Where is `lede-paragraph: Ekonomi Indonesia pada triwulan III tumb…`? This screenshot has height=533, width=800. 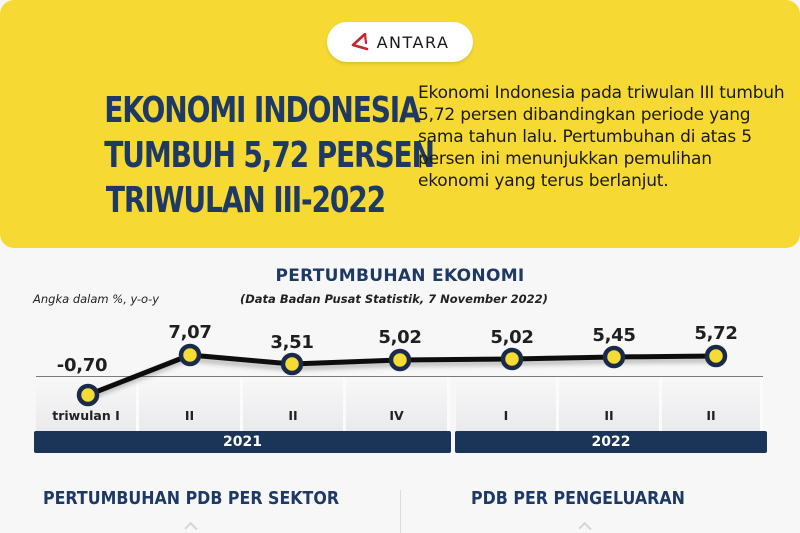
lede-paragraph: Ekonomi Indonesia pada triwulan III tumb… is located at coordinates (601, 137).